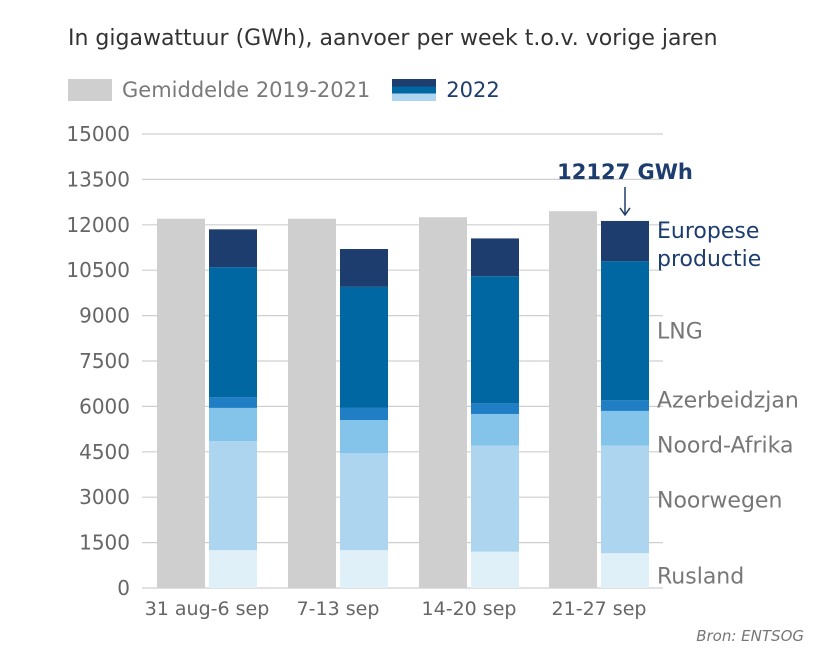  I want to click on y-tick-label: 13500, so click(98, 179).